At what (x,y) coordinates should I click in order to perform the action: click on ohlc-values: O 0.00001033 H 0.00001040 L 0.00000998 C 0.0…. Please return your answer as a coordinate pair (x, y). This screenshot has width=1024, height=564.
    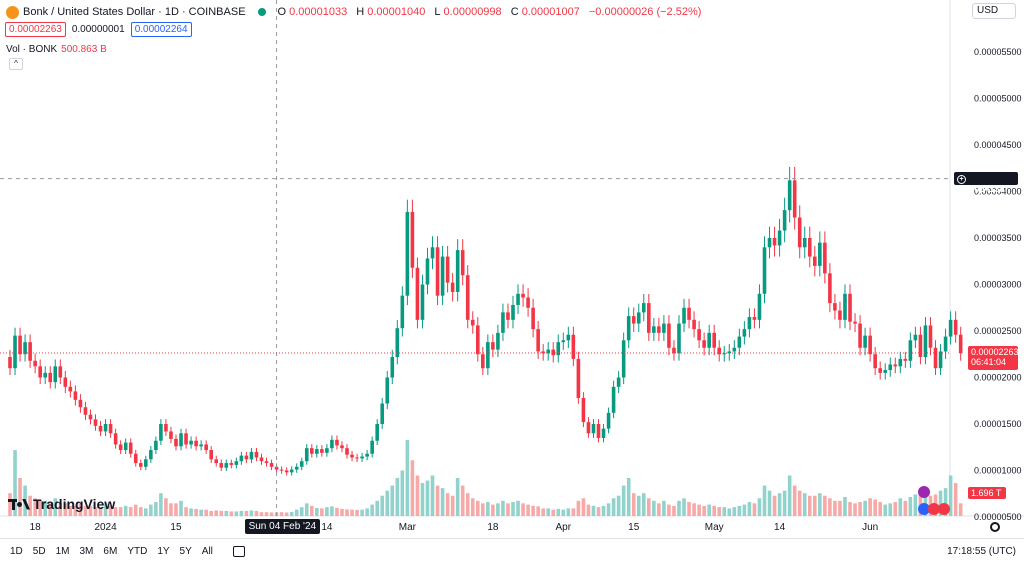
    Looking at the image, I should click on (489, 12).